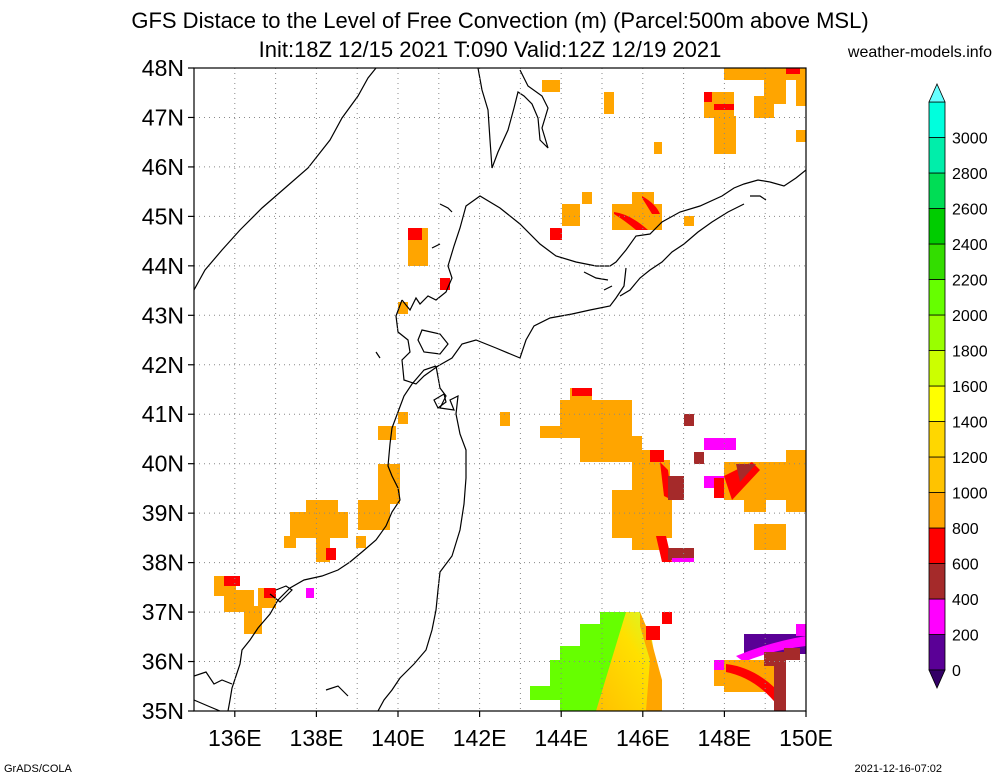 Image resolution: width=1000 pixels, height=779 pixels. Describe the element at coordinates (970, 458) in the screenshot. I see `colorbar-label: 1200` at that location.